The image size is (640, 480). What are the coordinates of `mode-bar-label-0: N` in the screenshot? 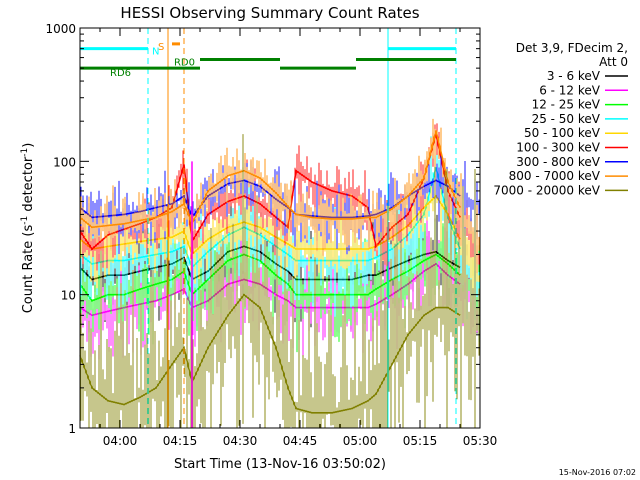 It's located at (155, 52).